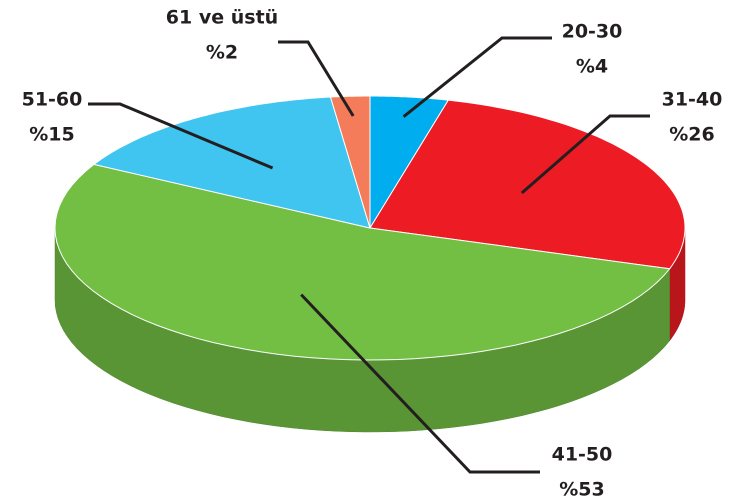  What do you see at coordinates (52, 100) in the screenshot?
I see `category-label: 51-60` at bounding box center [52, 100].